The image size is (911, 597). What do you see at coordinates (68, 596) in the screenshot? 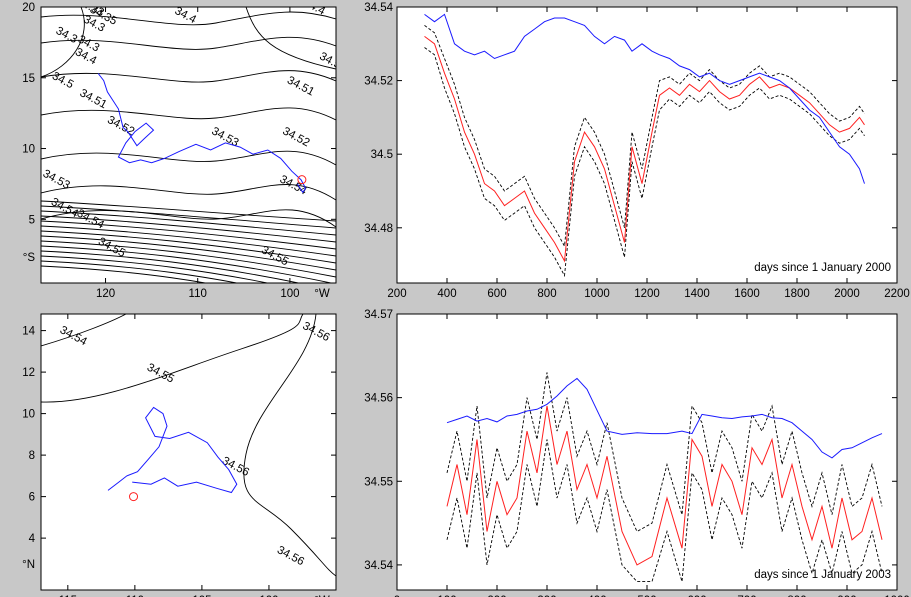
I see `x-tick-label: 115` at bounding box center [68, 596].